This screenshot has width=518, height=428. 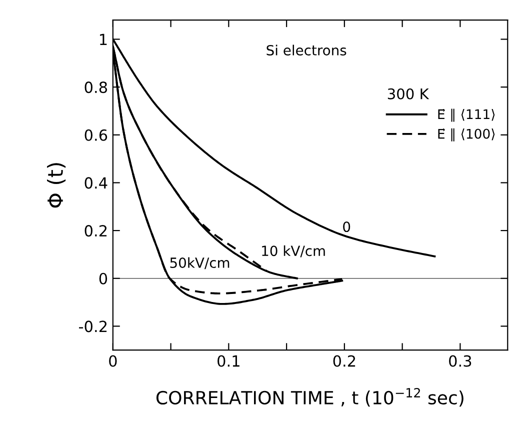 What do you see at coordinates (310, 397) in the screenshot?
I see `x-axis-title: CORRELATION TIME , t (10$^{−12}$ sec)` at bounding box center [310, 397].